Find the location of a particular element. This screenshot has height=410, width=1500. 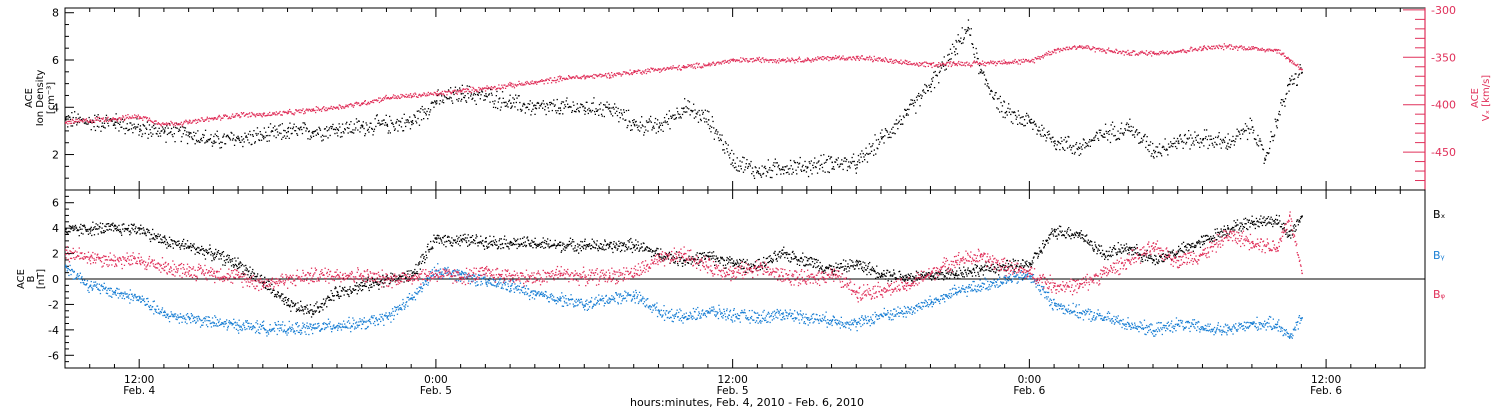

bottom-y-tick-label: -4 is located at coordinates (53, 330).